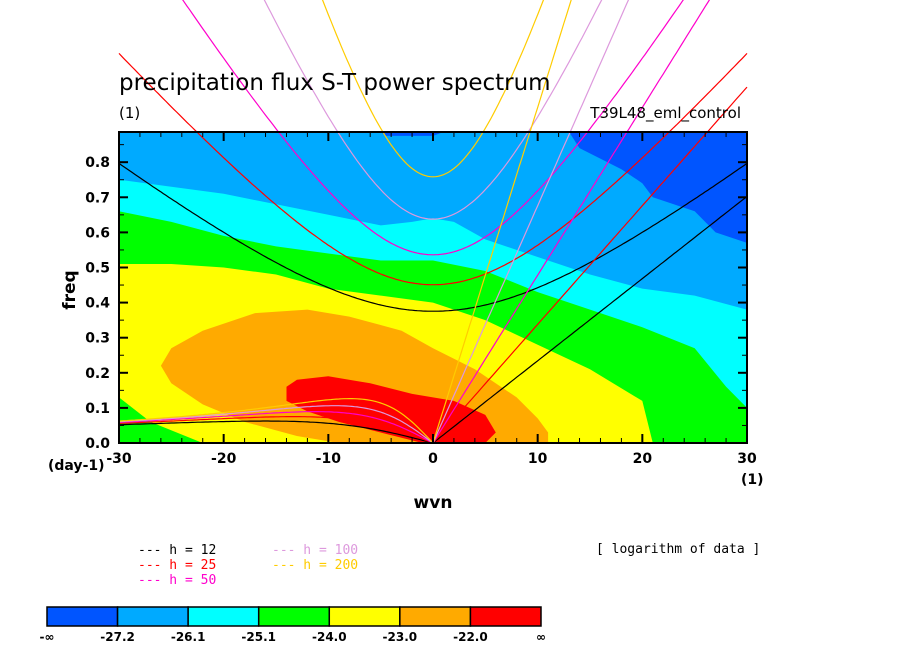  What do you see at coordinates (47, 637) in the screenshot?
I see `colorbar-label: -∞` at bounding box center [47, 637].